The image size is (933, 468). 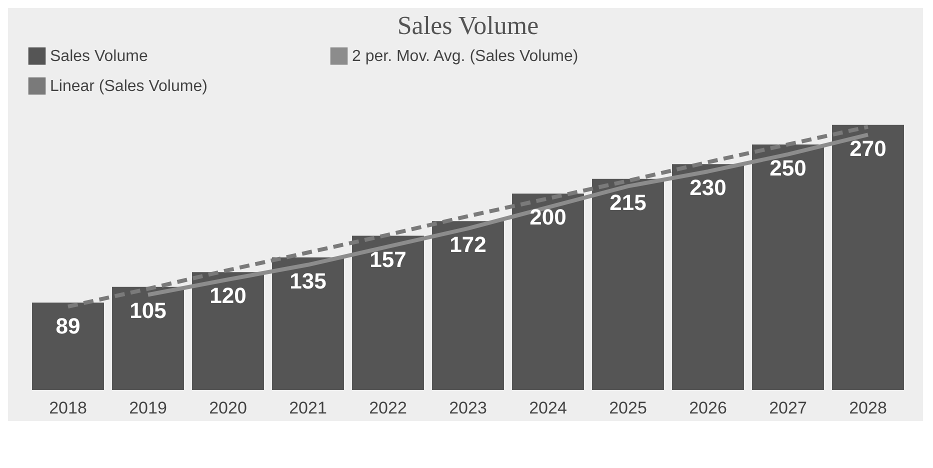 What do you see at coordinates (628, 202) in the screenshot?
I see `data-label: 215` at bounding box center [628, 202].